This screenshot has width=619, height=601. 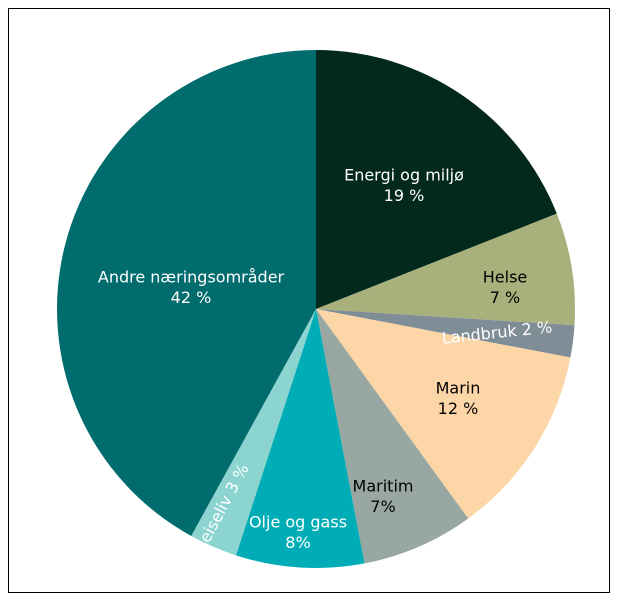 What do you see at coordinates (297, 542) in the screenshot?
I see `value-label: 8%` at bounding box center [297, 542].